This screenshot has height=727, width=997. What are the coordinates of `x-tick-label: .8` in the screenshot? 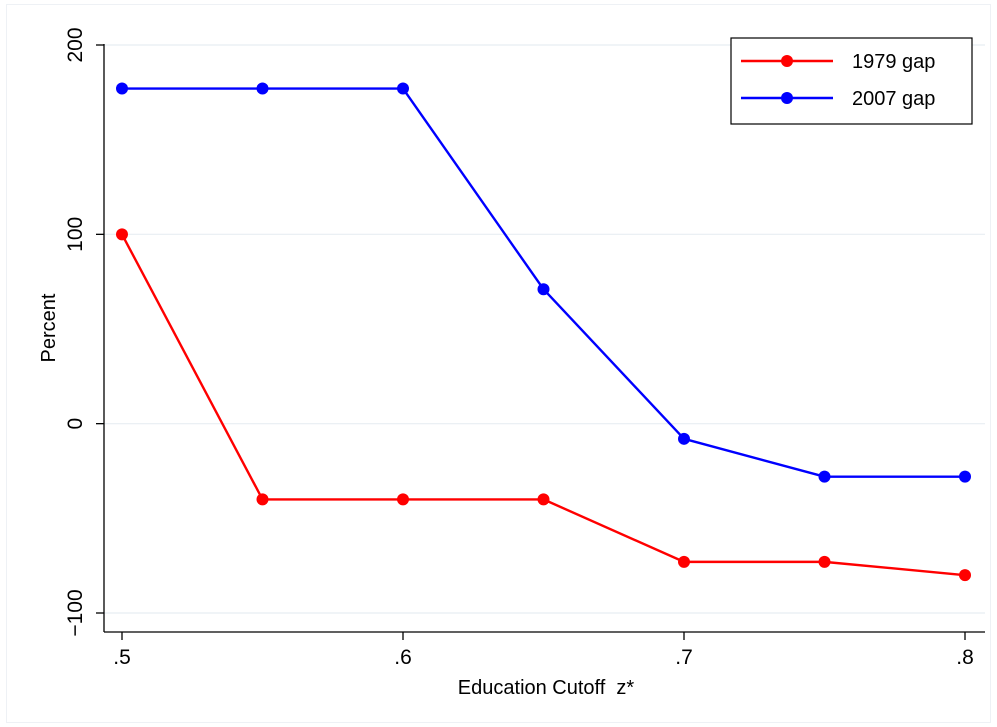 It's located at (965, 657).